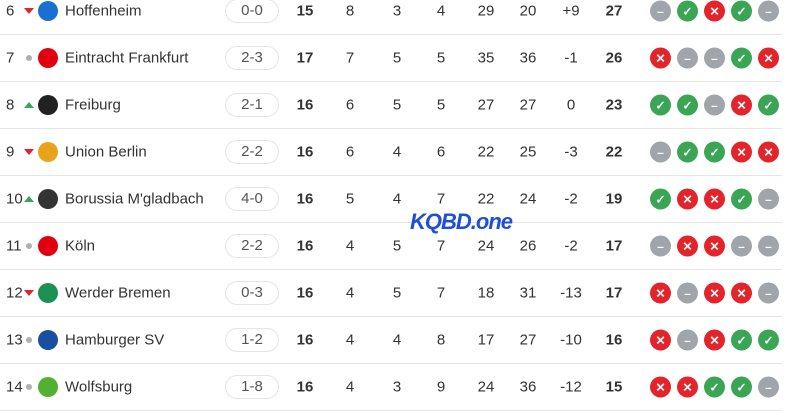 The height and width of the screenshot is (411, 800). What do you see at coordinates (391, 17) in the screenshot?
I see `table-row: 6 Hoffenheim 0-0 15 8 3 4 29 20 +9 27– ✓ ✕ ✓ –` at bounding box center [391, 17].